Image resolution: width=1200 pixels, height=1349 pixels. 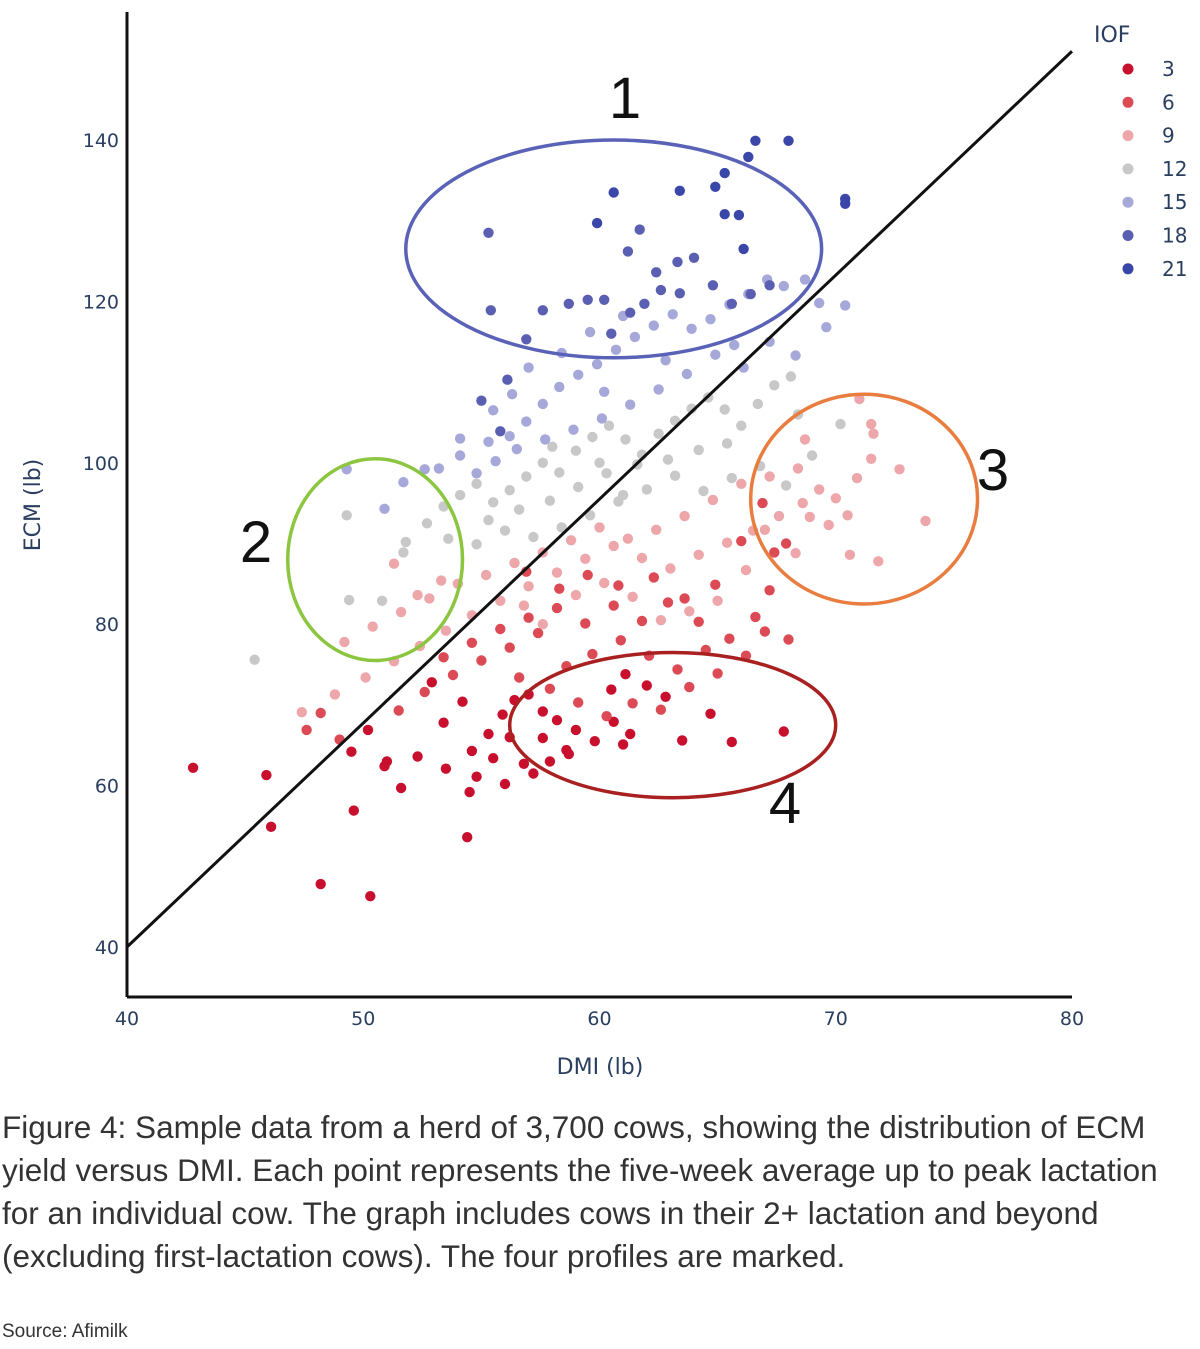 I want to click on x-tick-label: 60, so click(x=599, y=1019).